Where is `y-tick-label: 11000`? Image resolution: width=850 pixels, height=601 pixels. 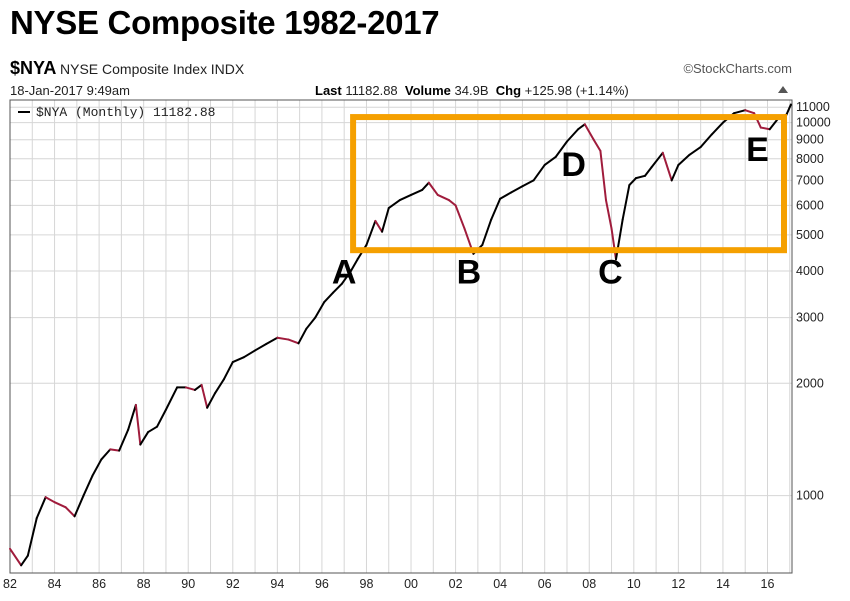 y-tick-label: 11000 is located at coordinates (813, 107).